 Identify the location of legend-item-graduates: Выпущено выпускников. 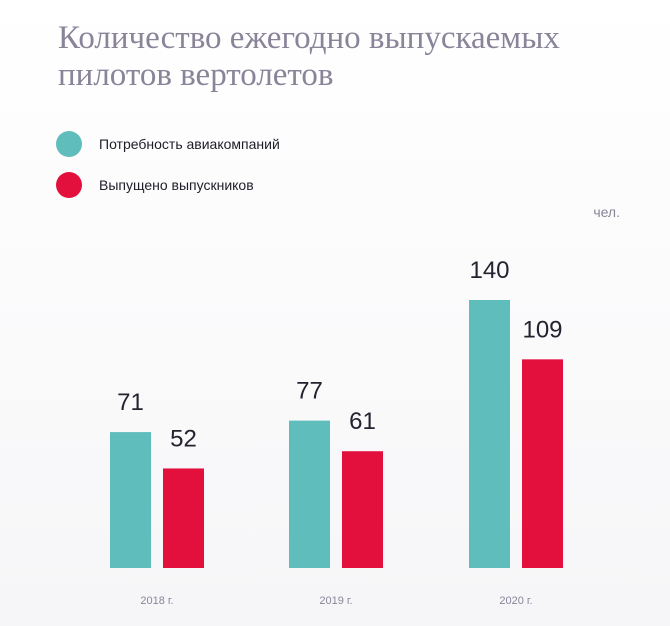
(168, 185).